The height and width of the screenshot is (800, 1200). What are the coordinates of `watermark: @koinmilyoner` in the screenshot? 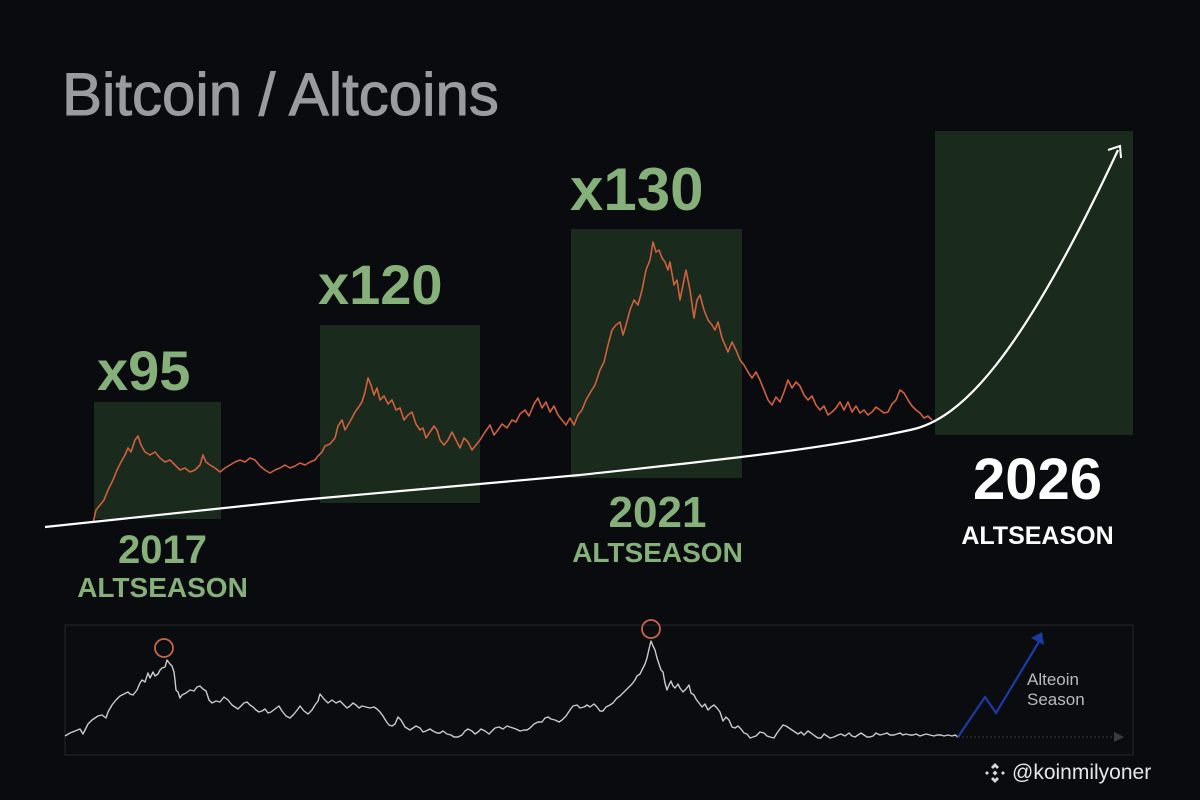 It's located at (1067, 773).